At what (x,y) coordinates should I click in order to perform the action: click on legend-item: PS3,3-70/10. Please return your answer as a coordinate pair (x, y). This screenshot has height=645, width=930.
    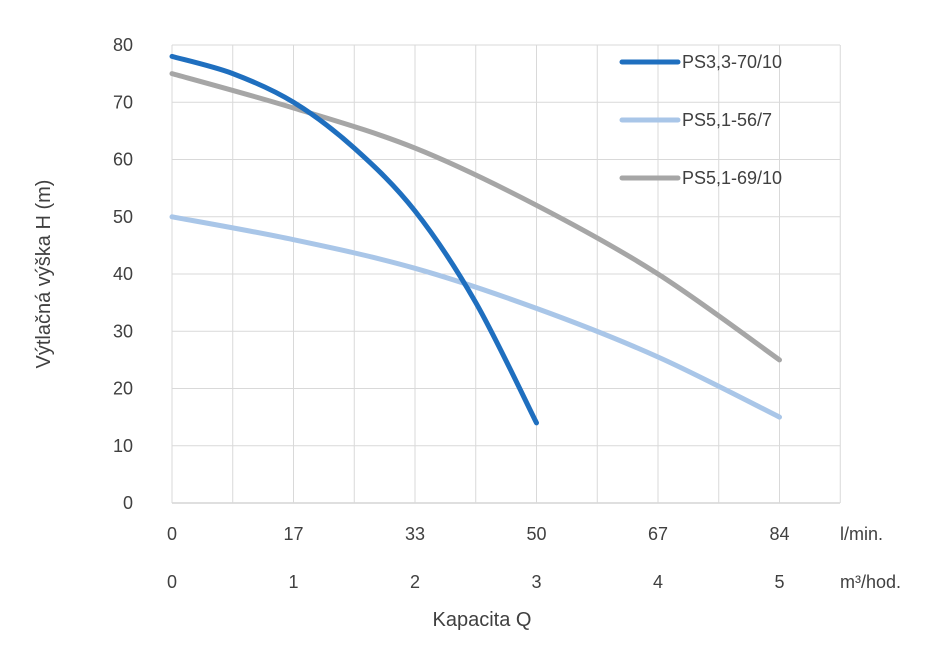
    Looking at the image, I should click on (700, 62).